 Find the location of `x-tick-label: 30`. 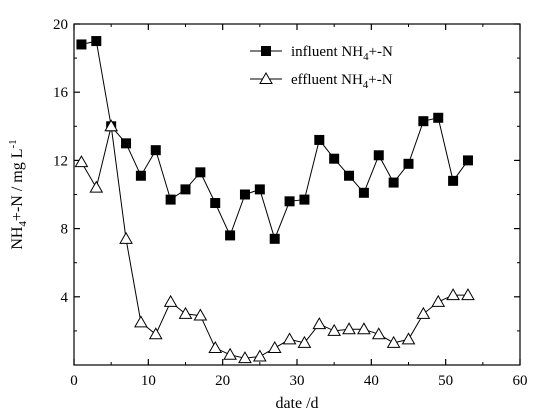

x-tick-label: 30 is located at coordinates (297, 381).